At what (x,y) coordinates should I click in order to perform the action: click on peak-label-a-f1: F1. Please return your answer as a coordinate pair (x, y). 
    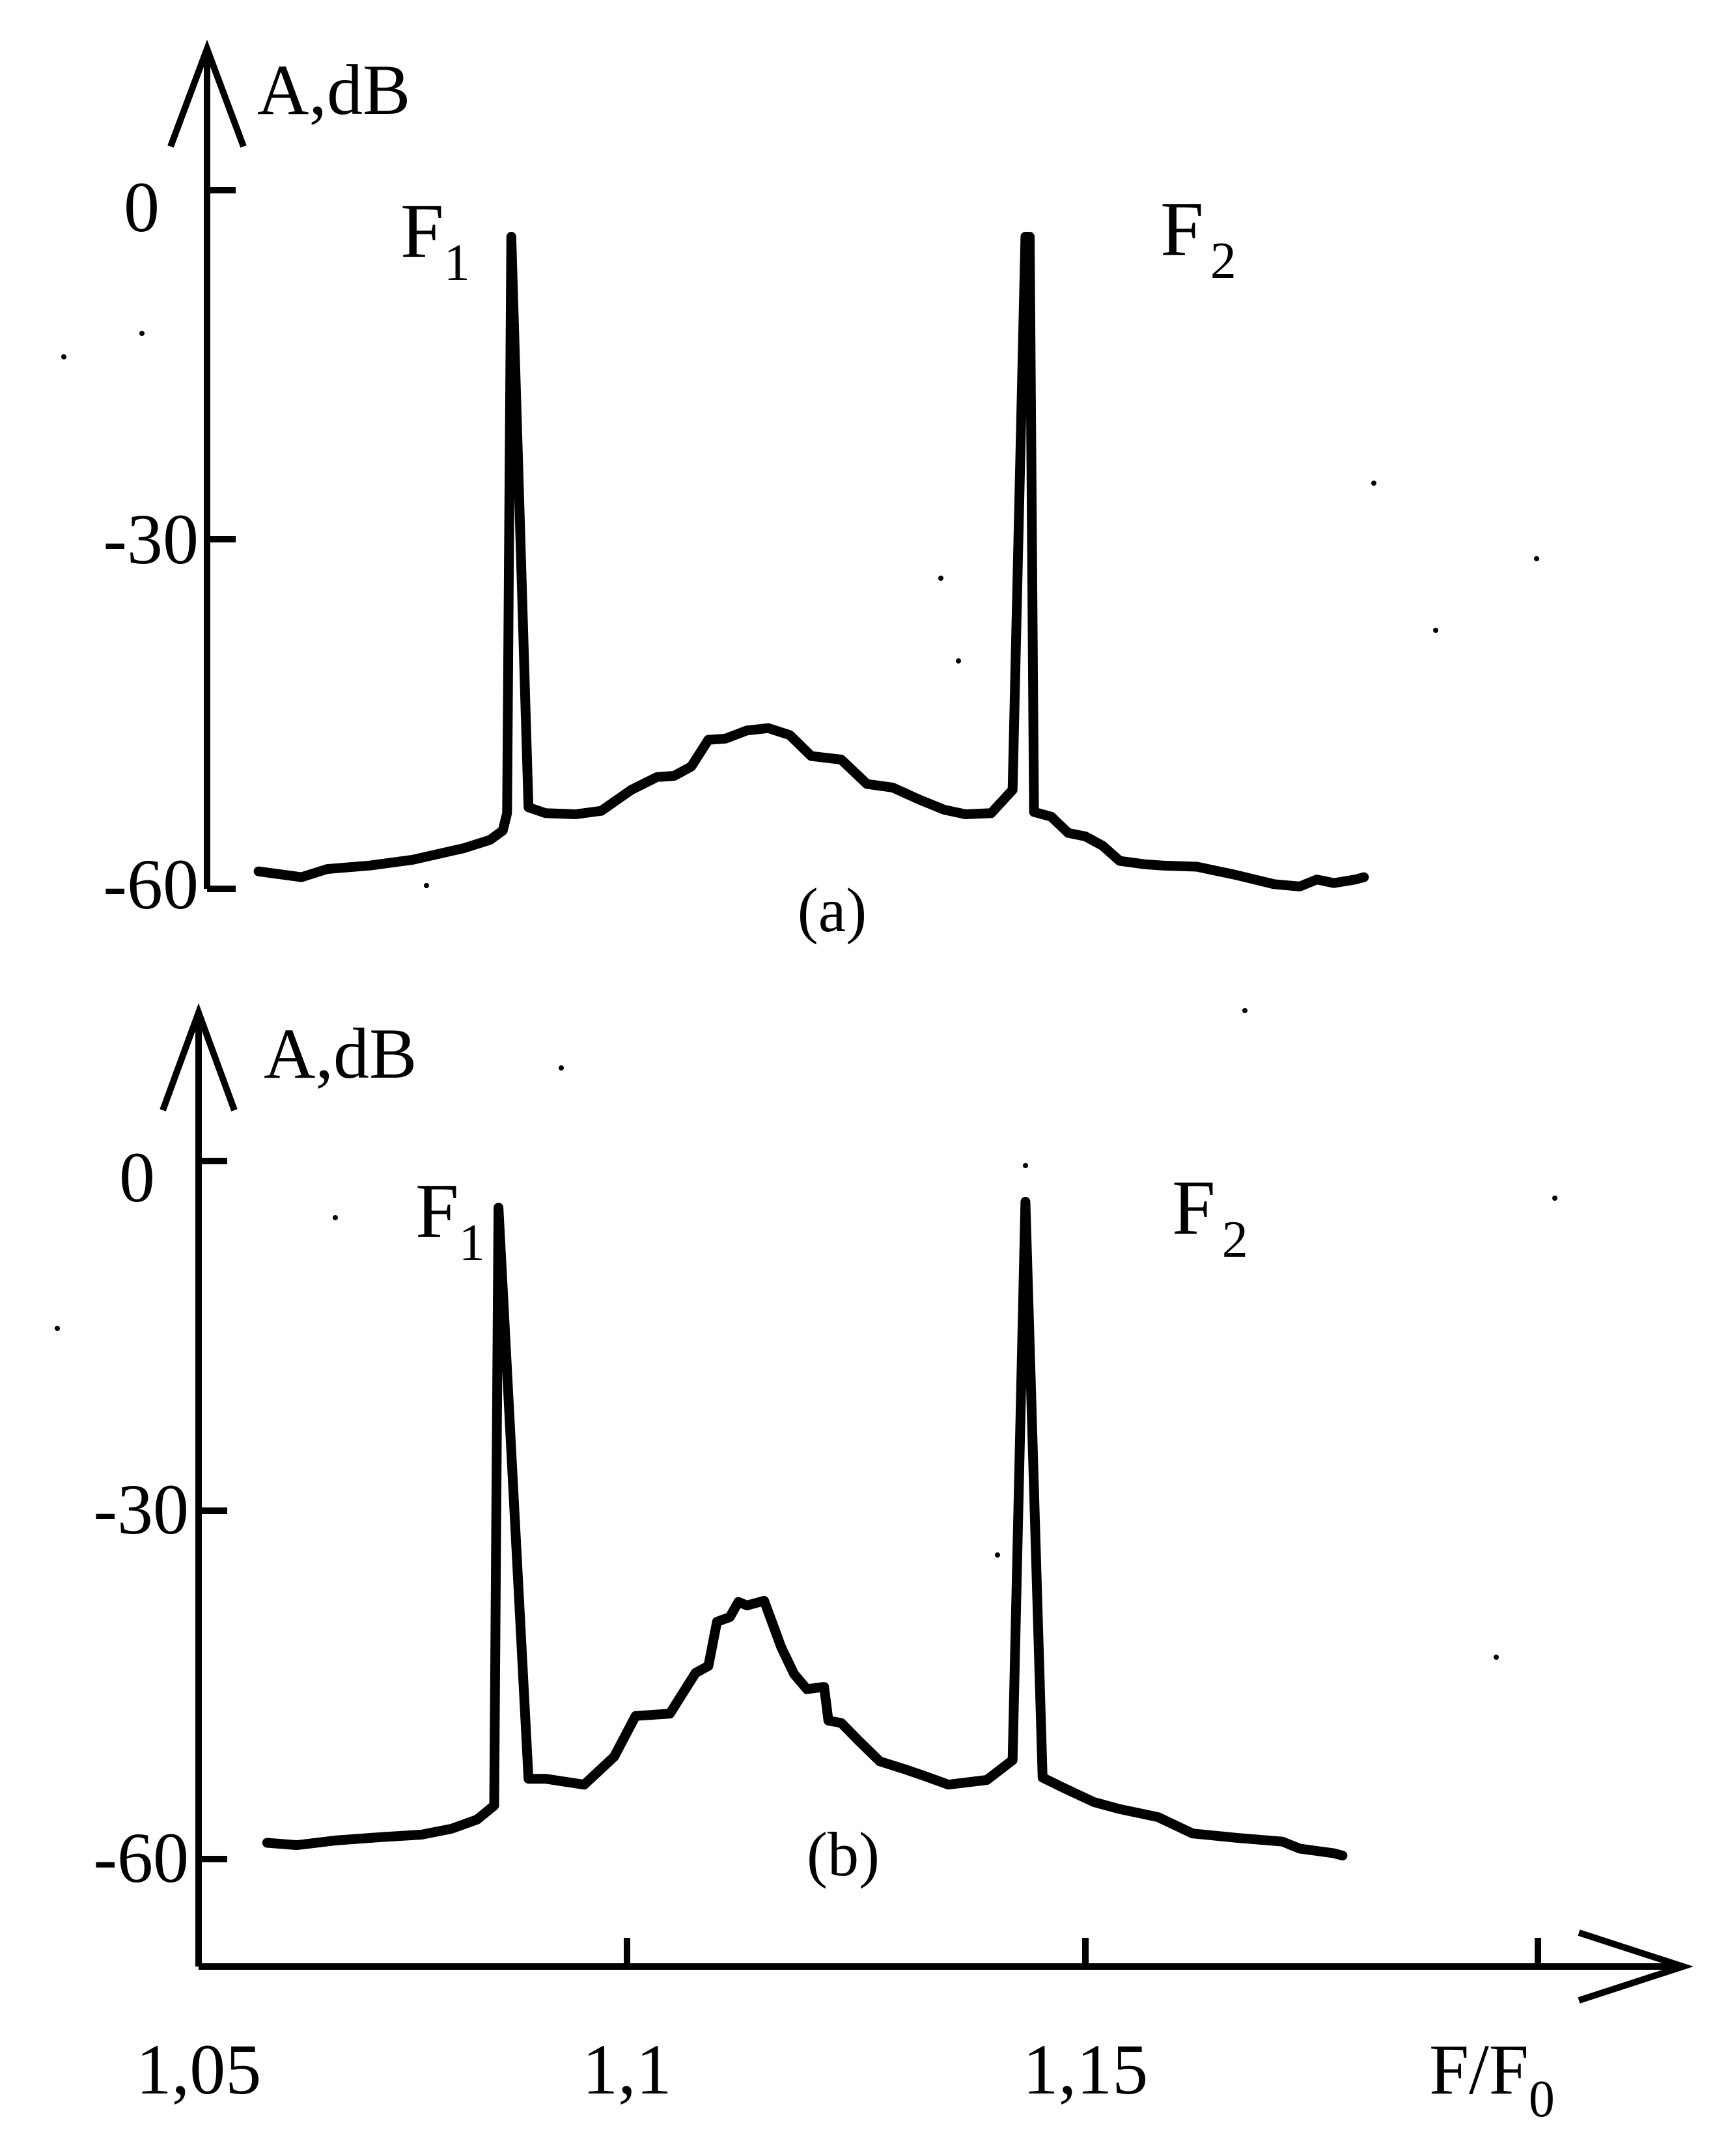
    Looking at the image, I should click on (435, 240).